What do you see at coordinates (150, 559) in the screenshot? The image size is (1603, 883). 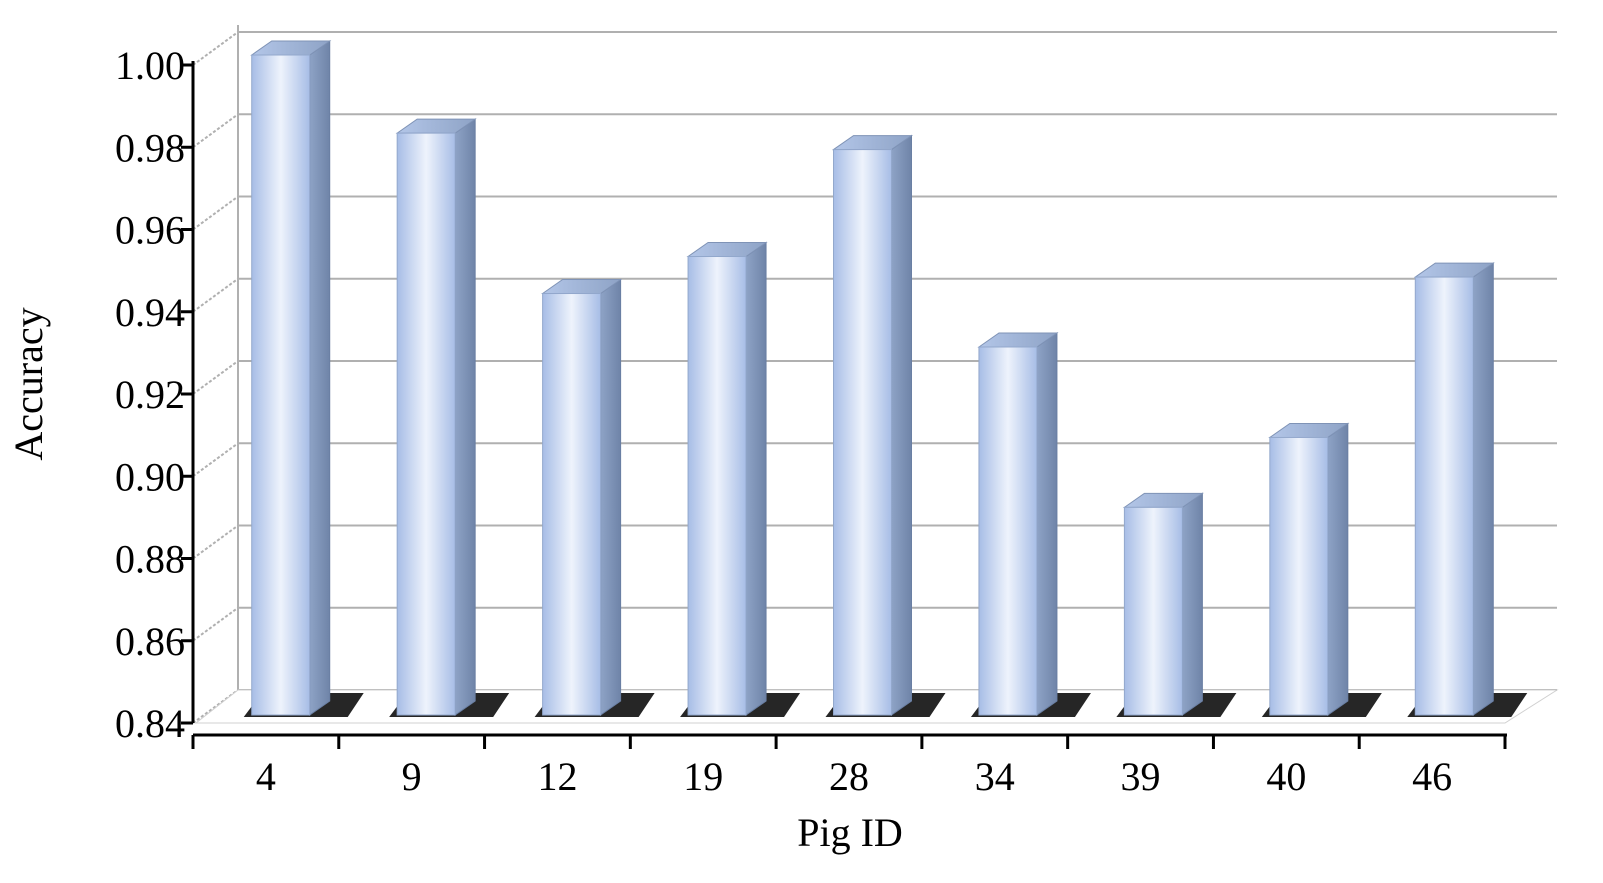 I see `y-tick-label: 0.88` at bounding box center [150, 559].